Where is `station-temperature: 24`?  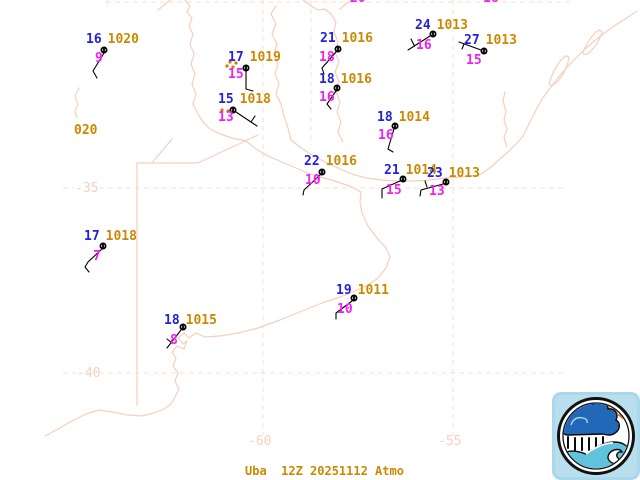
station-temperature: 24 is located at coordinates (423, 25).